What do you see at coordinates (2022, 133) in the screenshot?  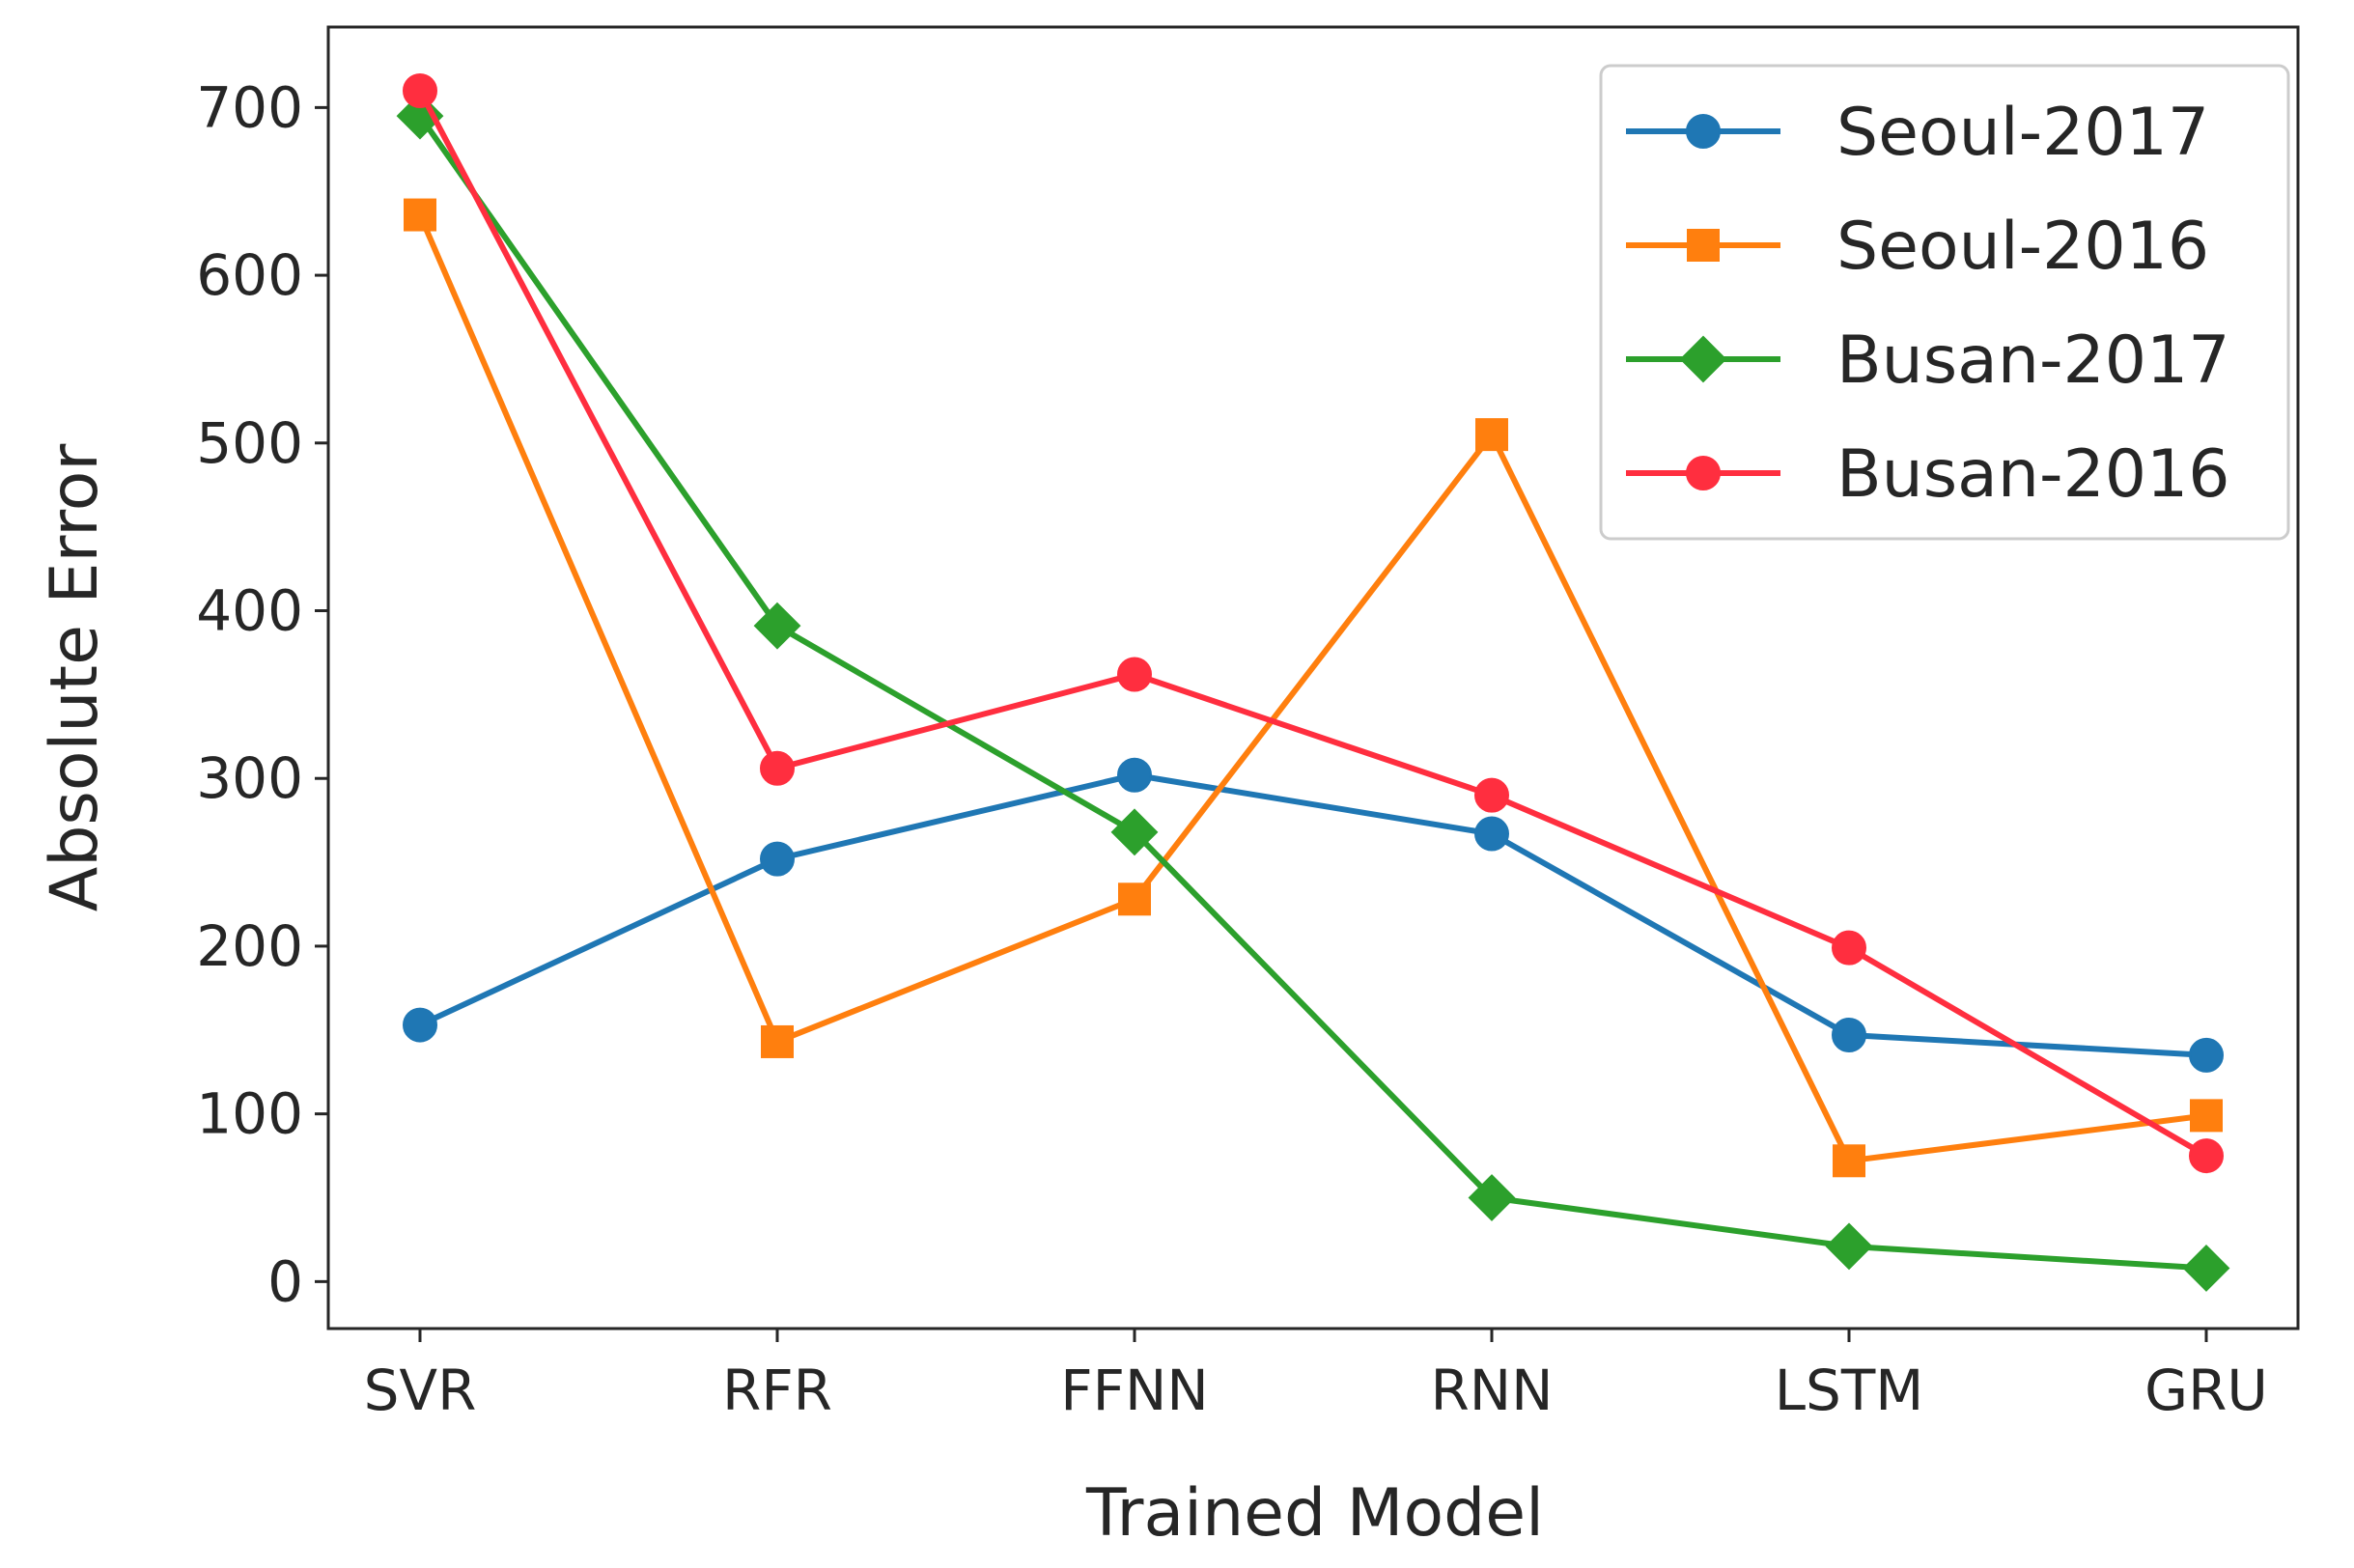 I see `legend-label: Seoul-2017` at bounding box center [2022, 133].